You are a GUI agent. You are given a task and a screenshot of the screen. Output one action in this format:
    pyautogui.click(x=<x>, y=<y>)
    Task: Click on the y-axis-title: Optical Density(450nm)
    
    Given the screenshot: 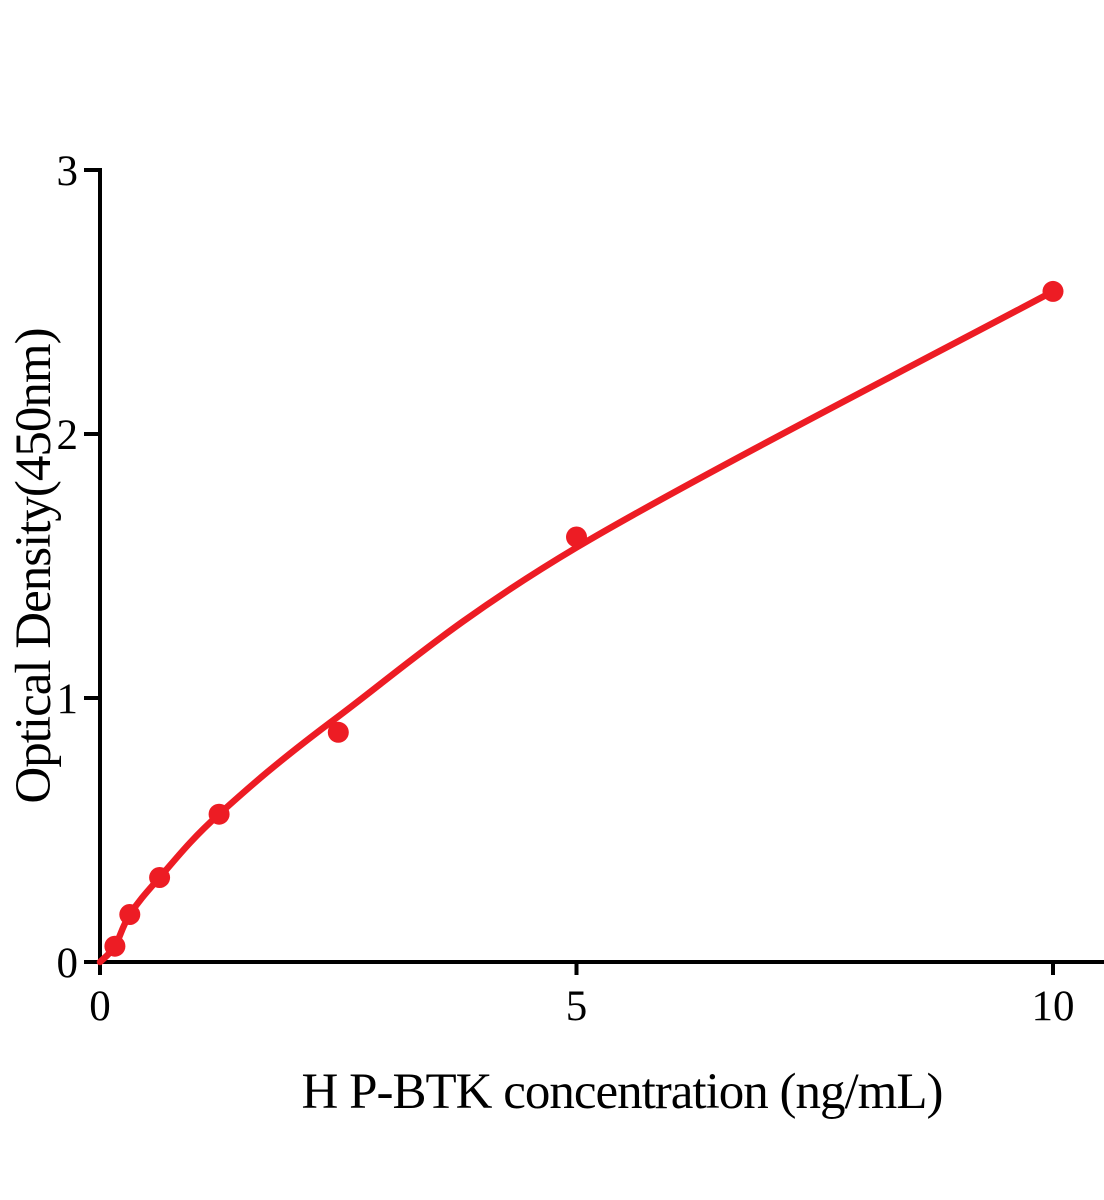 What is the action you would take?
    pyautogui.click(x=34, y=566)
    